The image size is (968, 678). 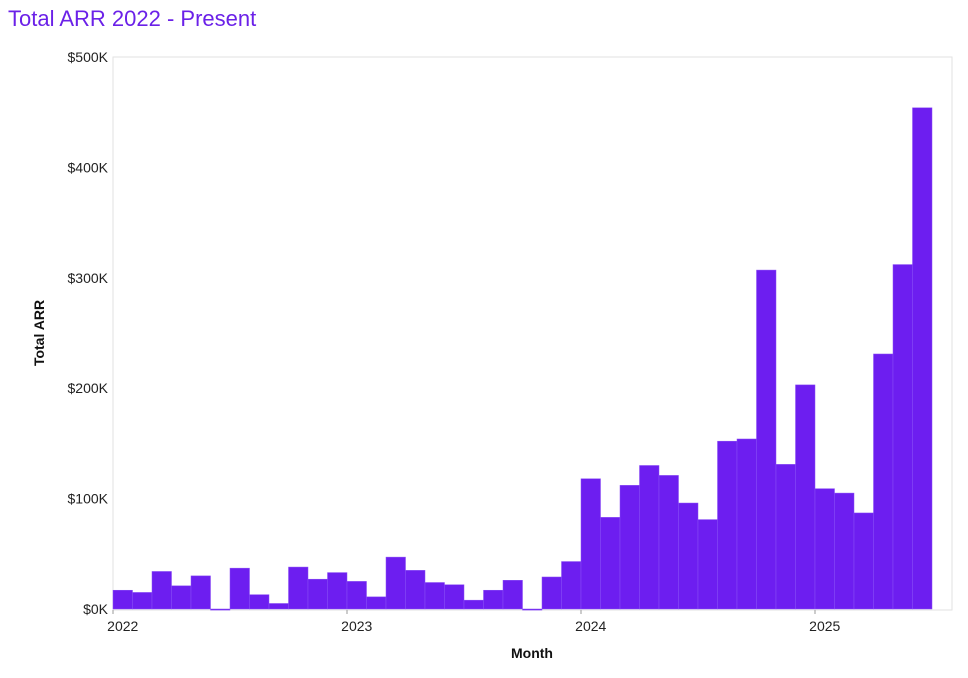 I want to click on x-tick-label: 2022, so click(x=122, y=626).